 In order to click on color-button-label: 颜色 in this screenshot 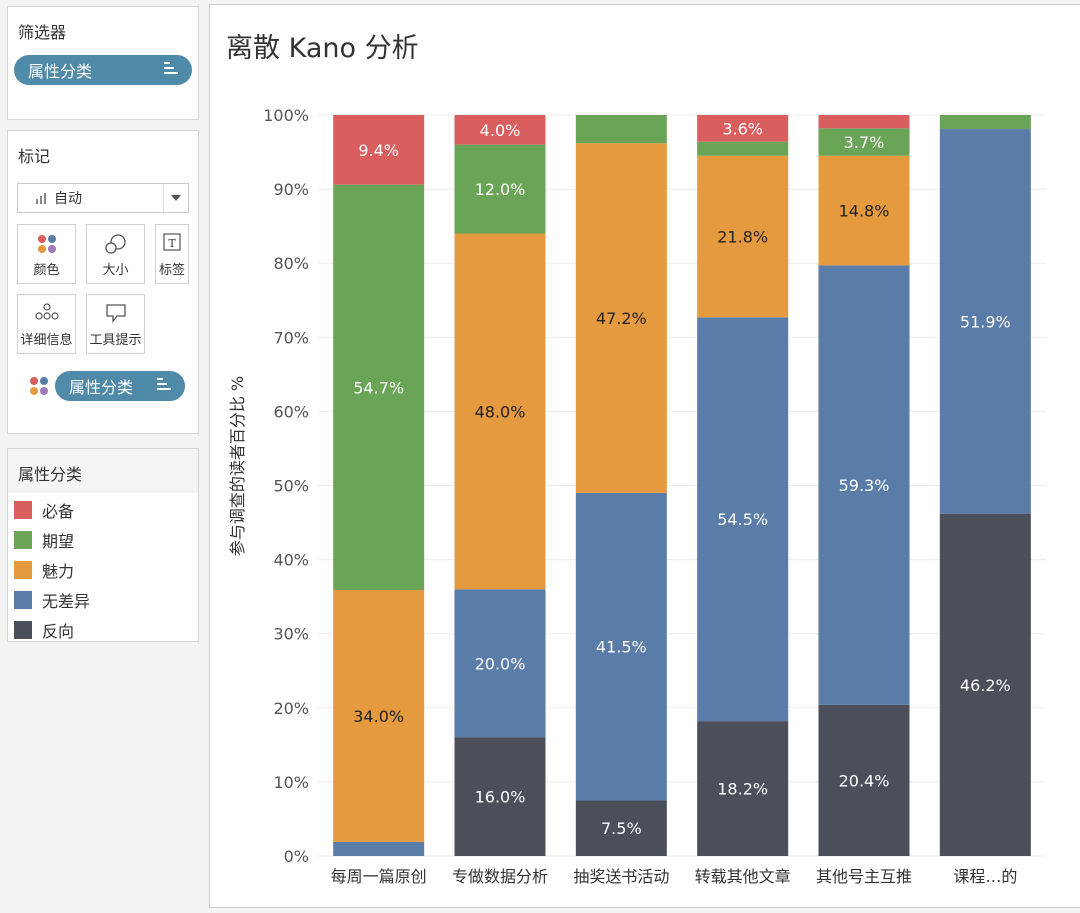, I will do `click(46, 270)`.